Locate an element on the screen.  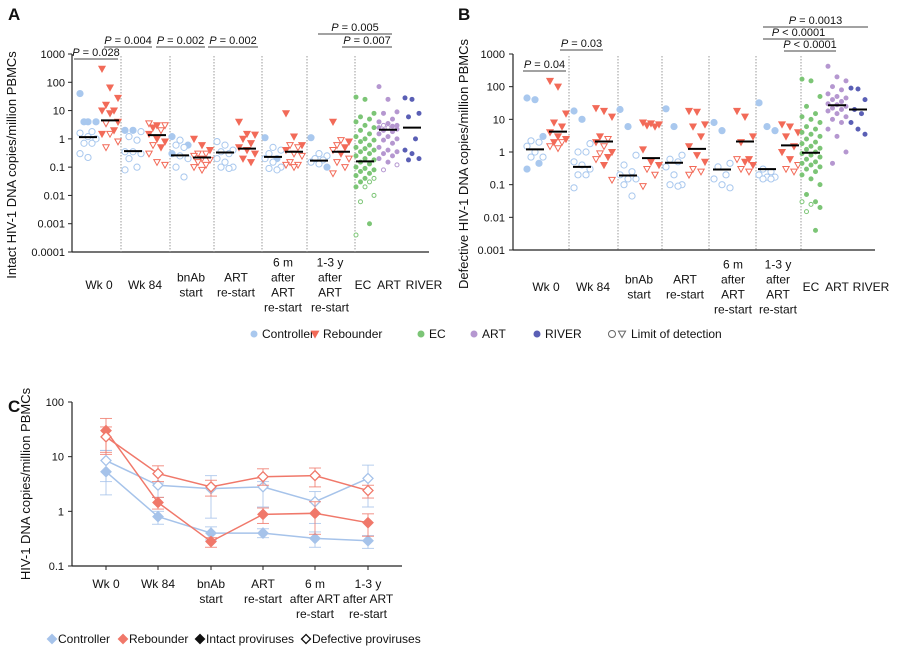
x-category-label: ART re-start is located at coordinates (263, 591).